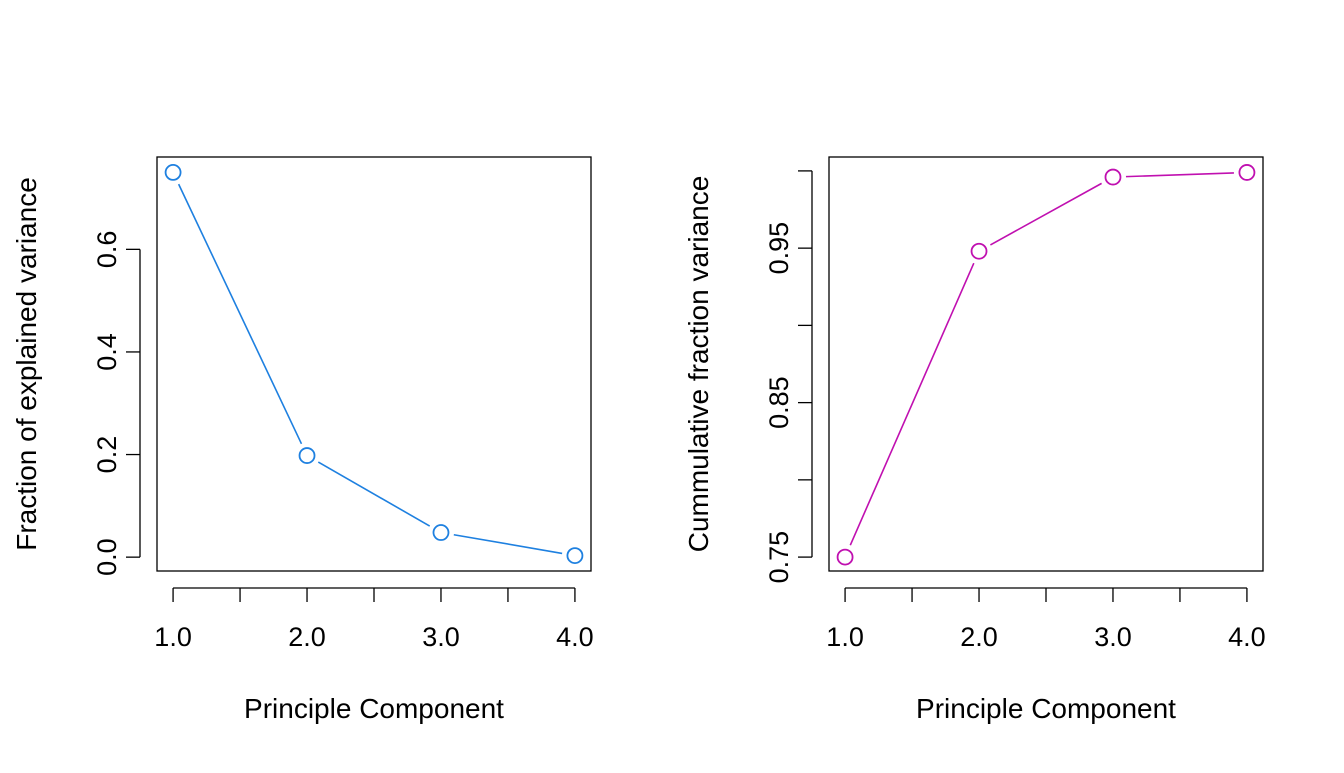 The height and width of the screenshot is (773, 1344). What do you see at coordinates (779, 557) in the screenshot?
I see `y-tick-label: 0.75` at bounding box center [779, 557].